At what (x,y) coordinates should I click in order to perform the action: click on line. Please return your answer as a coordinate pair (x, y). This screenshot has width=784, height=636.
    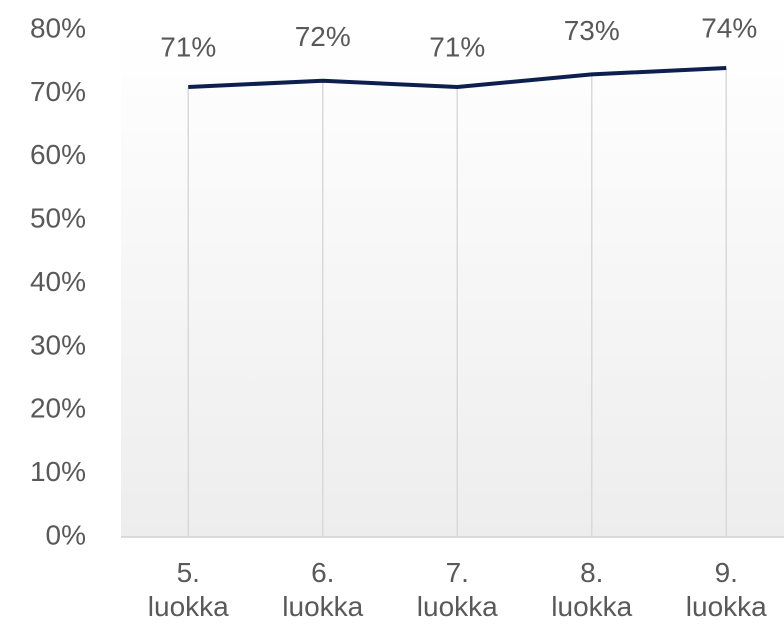
    Looking at the image, I should click on (457, 78).